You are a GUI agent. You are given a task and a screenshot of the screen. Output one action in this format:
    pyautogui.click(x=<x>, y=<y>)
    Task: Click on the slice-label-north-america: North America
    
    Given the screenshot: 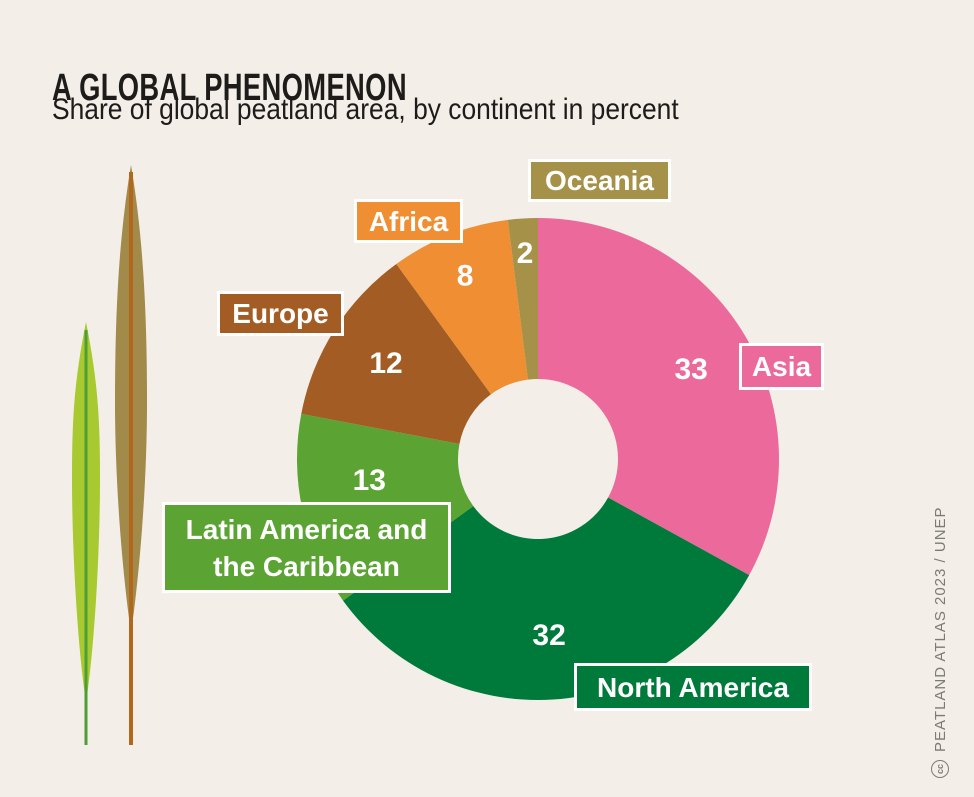 What is the action you would take?
    pyautogui.click(x=693, y=687)
    